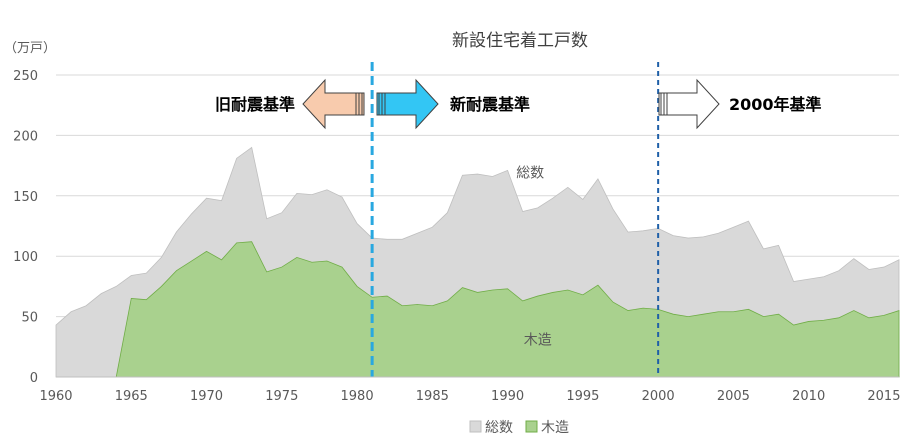  What do you see at coordinates (206, 396) in the screenshot?
I see `x-tick-label: 1970` at bounding box center [206, 396].